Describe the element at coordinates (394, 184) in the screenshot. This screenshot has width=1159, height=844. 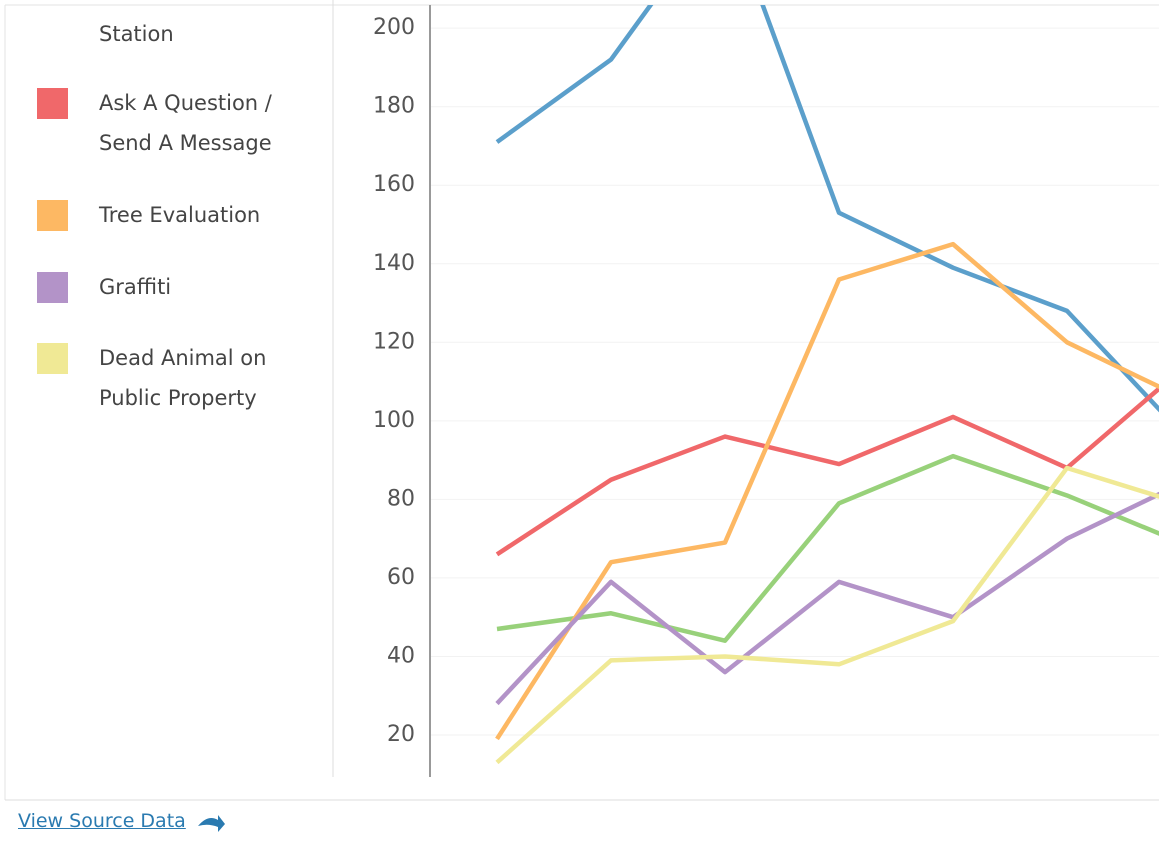
I see `y-tick-label: 160` at that location.